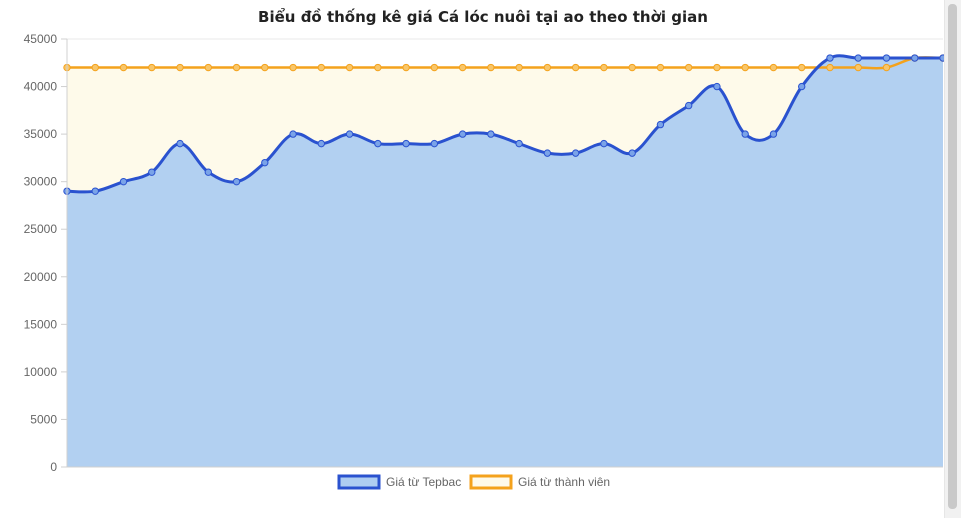 This screenshot has width=961, height=523. Describe the element at coordinates (564, 482) in the screenshot. I see `legend-label-thanh-vien: Giá từ thành viên` at that location.